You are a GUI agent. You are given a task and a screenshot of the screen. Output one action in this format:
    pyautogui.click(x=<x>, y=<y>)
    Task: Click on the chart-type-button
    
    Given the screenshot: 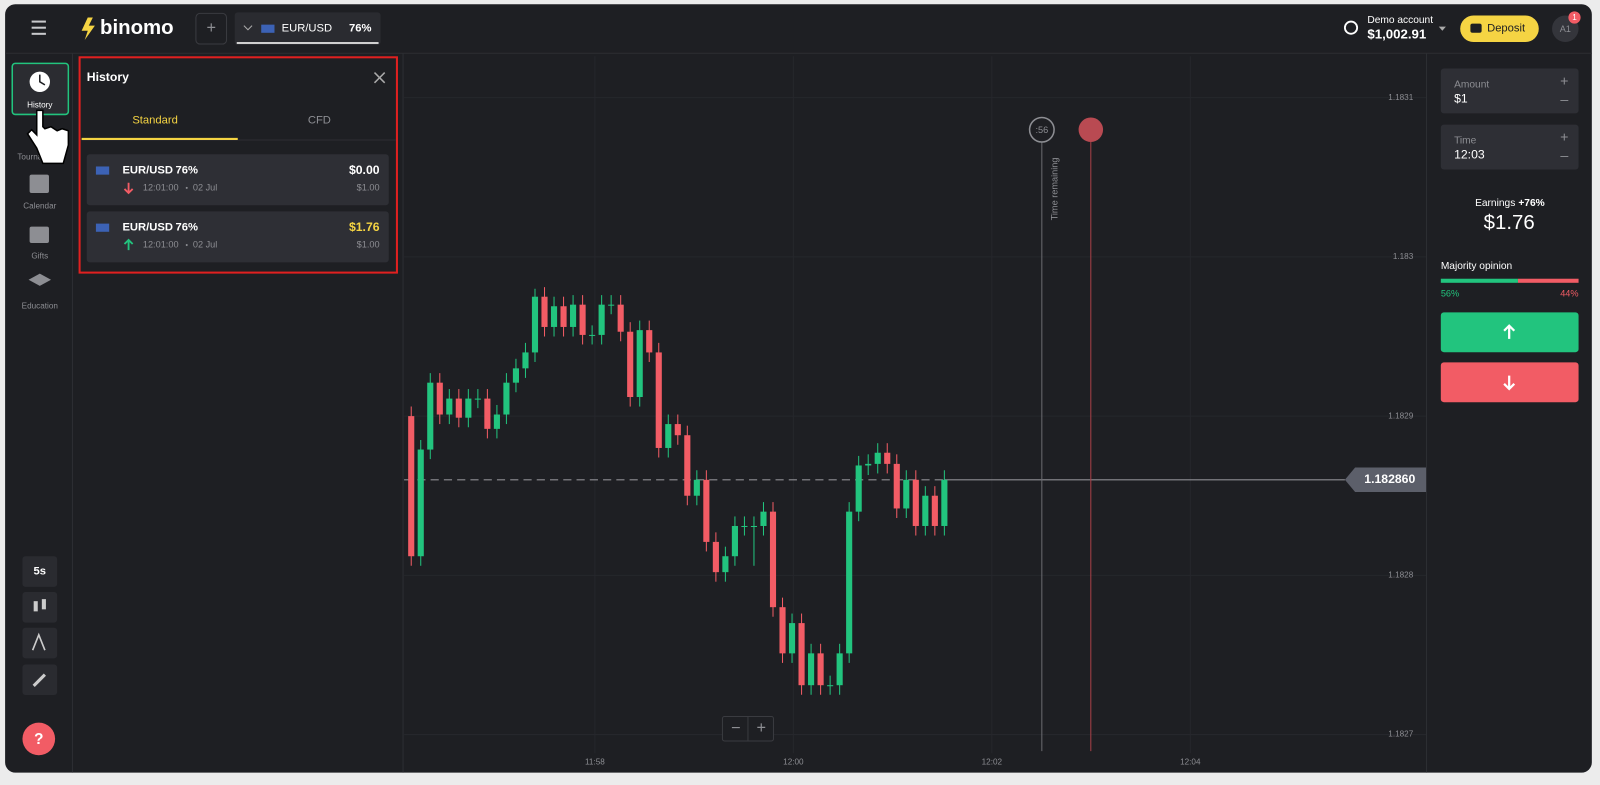 What is the action you would take?
    pyautogui.click(x=40, y=607)
    